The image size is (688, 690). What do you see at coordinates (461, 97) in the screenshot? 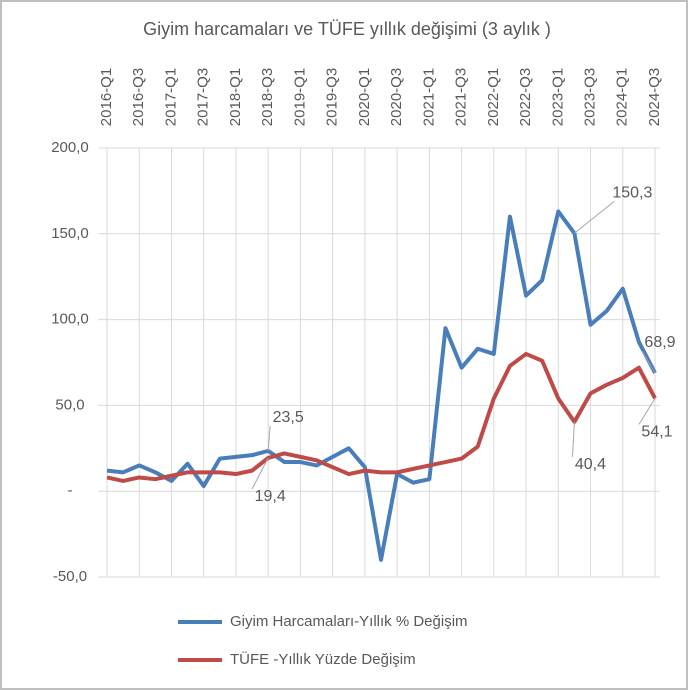
I see `x-tick-label: 2021-Q3` at bounding box center [461, 97].